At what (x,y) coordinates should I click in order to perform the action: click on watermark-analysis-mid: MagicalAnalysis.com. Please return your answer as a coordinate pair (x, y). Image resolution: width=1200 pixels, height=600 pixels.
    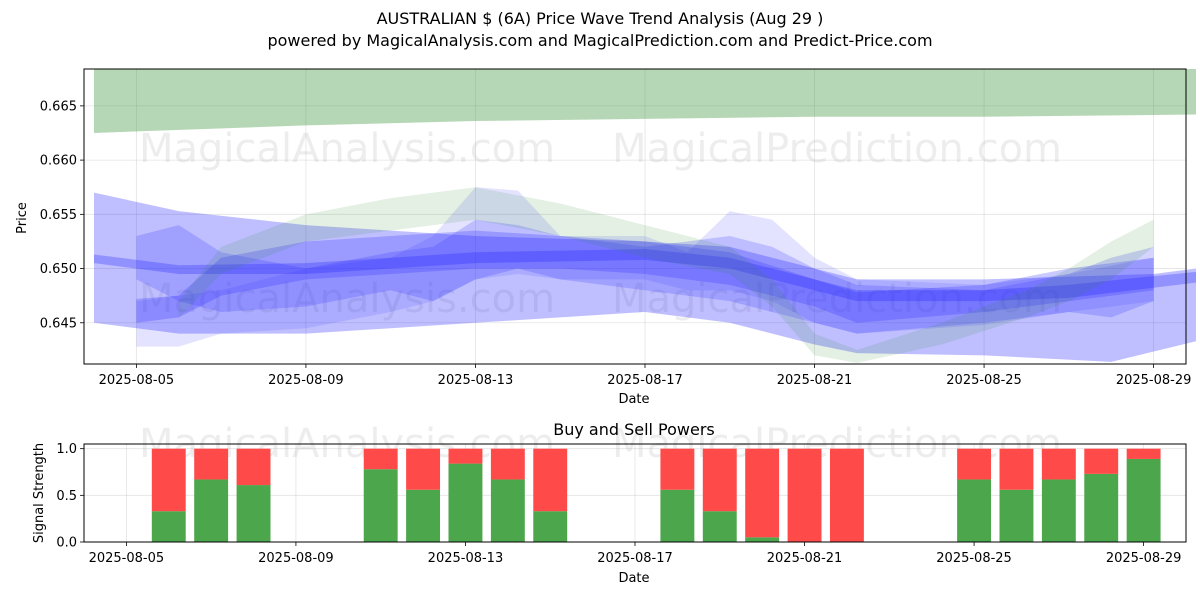
    Looking at the image, I should click on (347, 299).